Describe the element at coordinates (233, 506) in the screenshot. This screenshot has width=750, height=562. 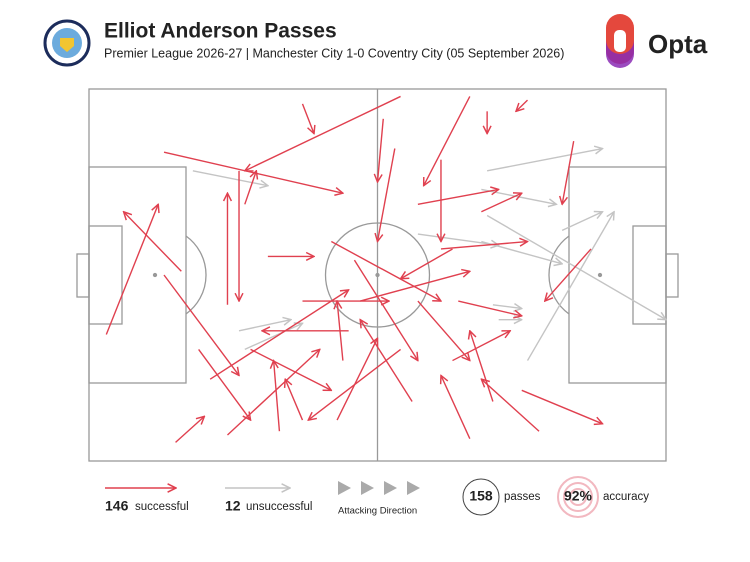
I see `legend-count: 12` at that location.